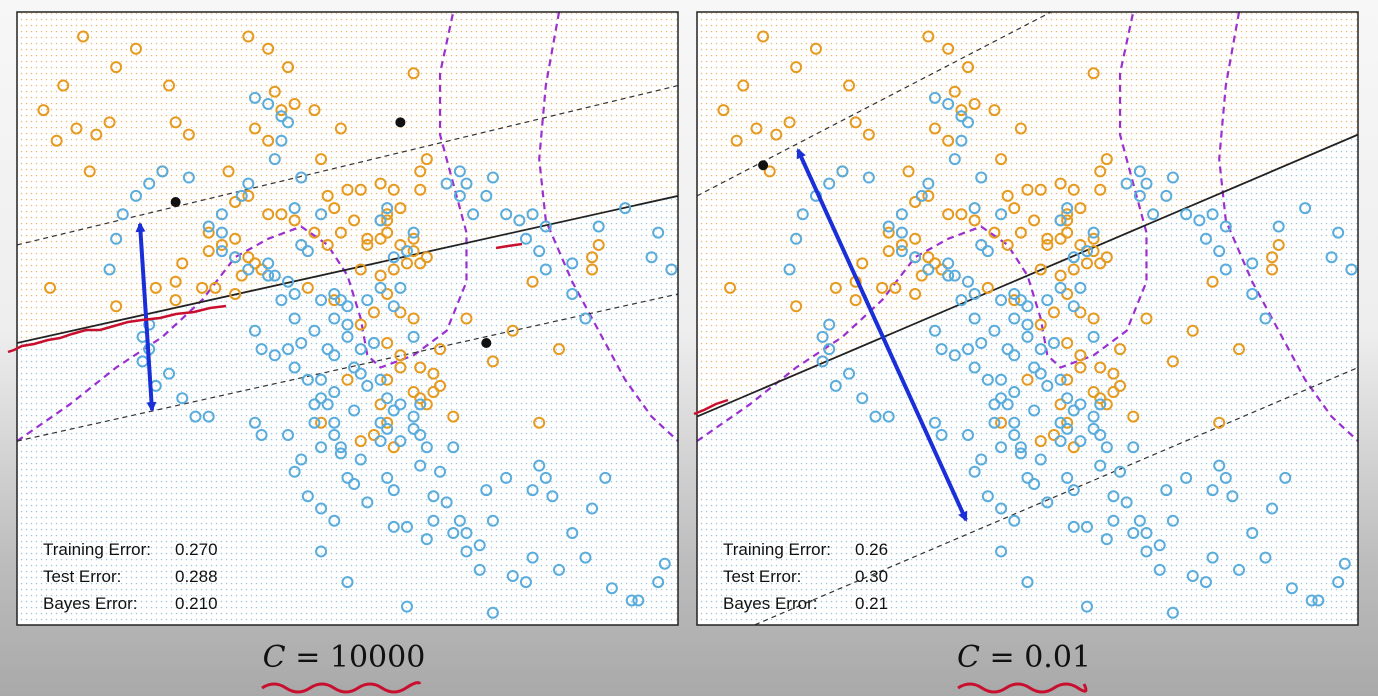 The width and height of the screenshot is (1378, 696). Describe the element at coordinates (770, 603) in the screenshot. I see `stat-label: Bayes Error:` at that location.